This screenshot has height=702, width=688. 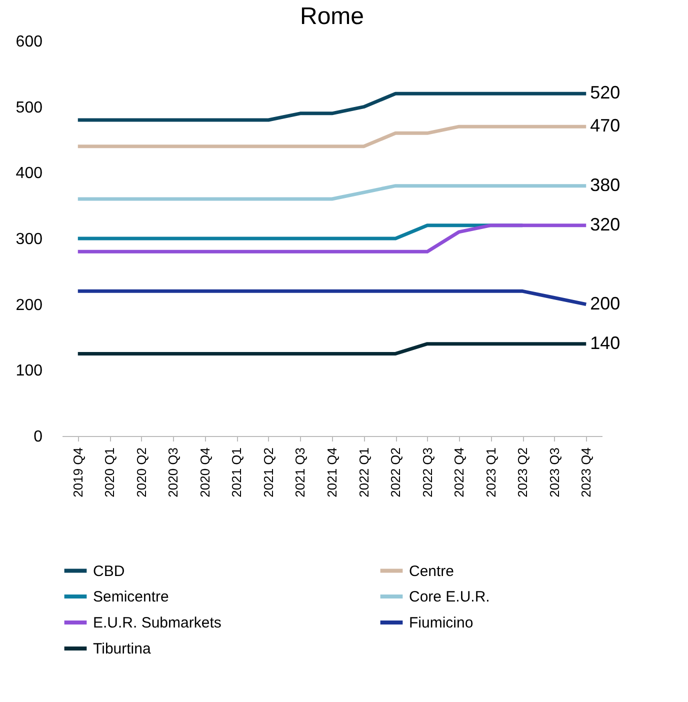 I want to click on data-label: 380, so click(x=605, y=184).